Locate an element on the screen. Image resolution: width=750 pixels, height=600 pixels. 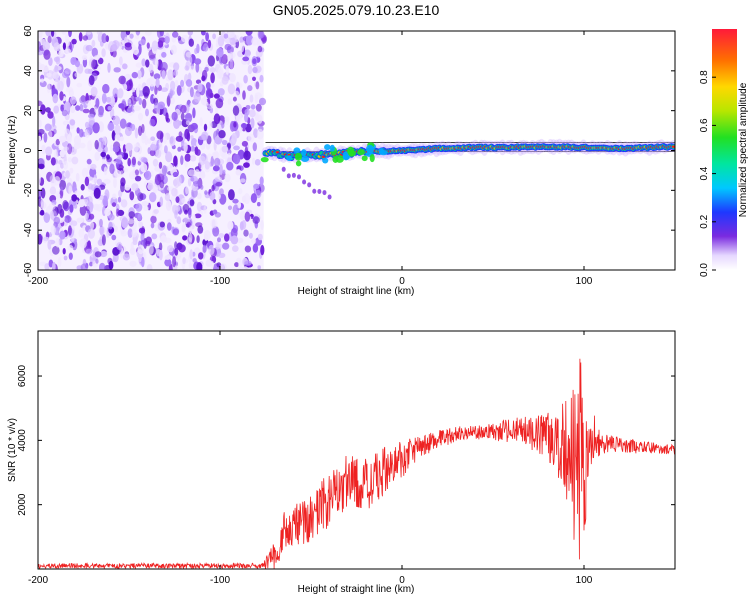
spectrogram-x-tick-label: 0 is located at coordinates (402, 281).